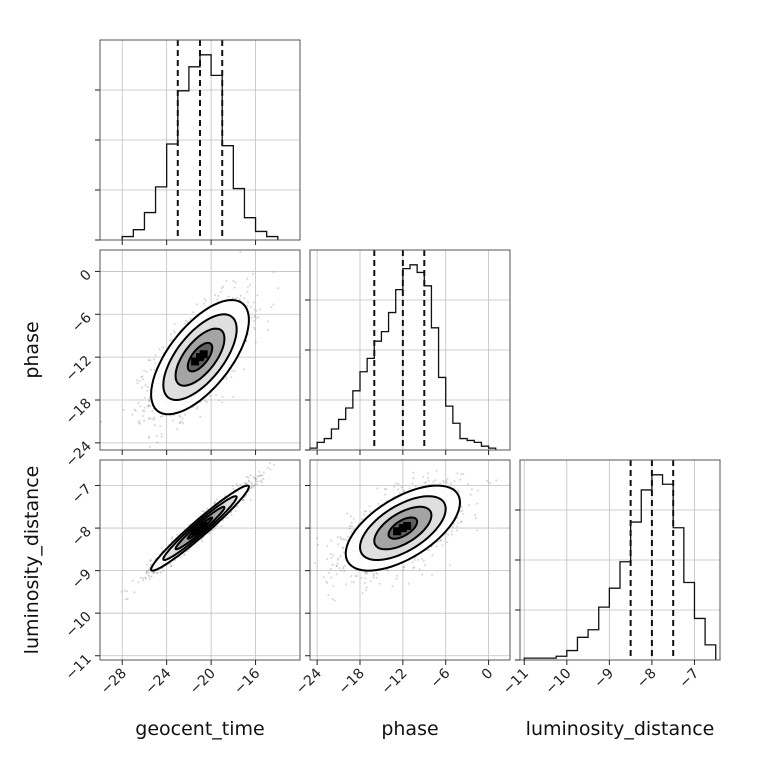  I want to click on x-tick-label-luminosity-distance: −10, so click(558, 682).